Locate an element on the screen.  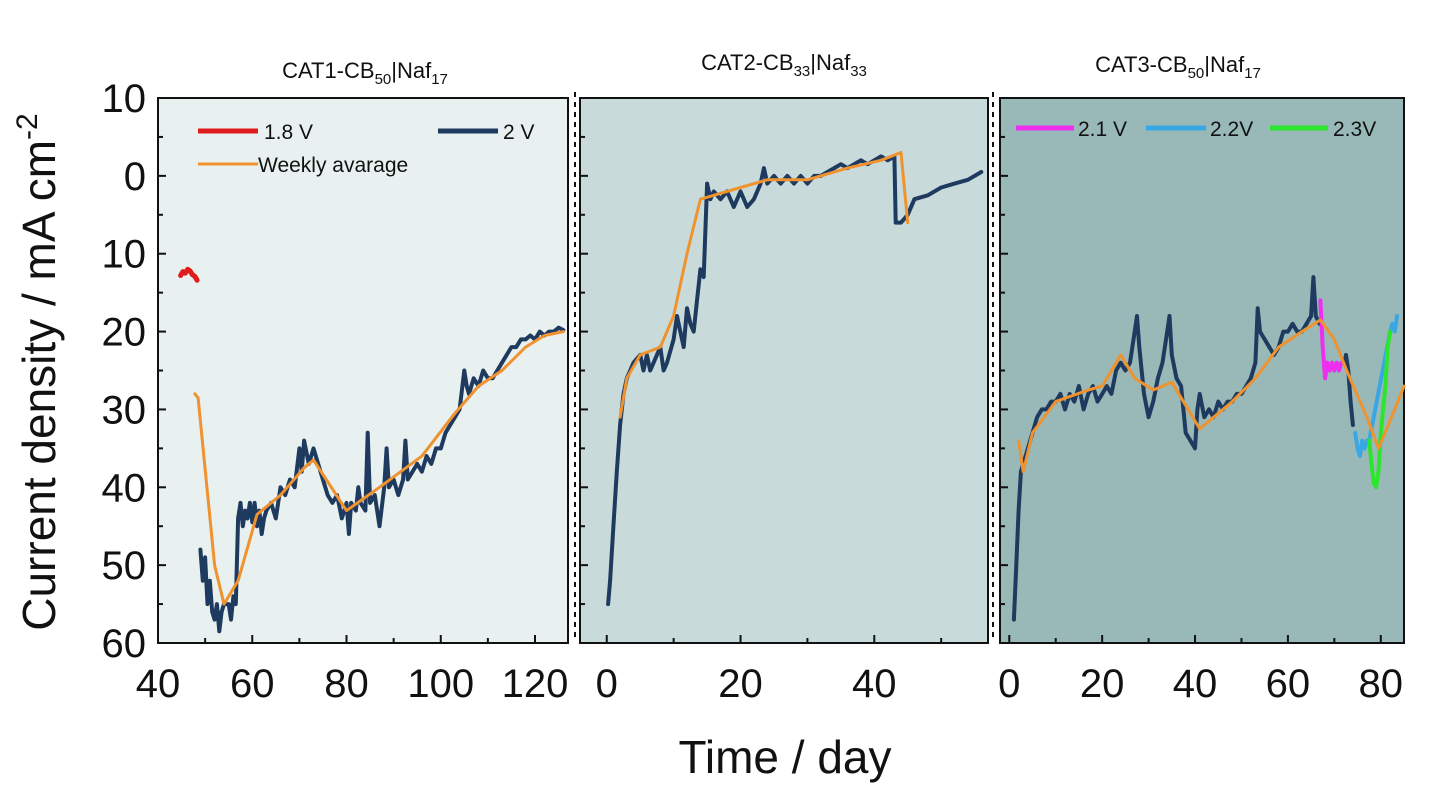
panel-3-x-tick-label-0: 0 is located at coordinates (1009, 684).